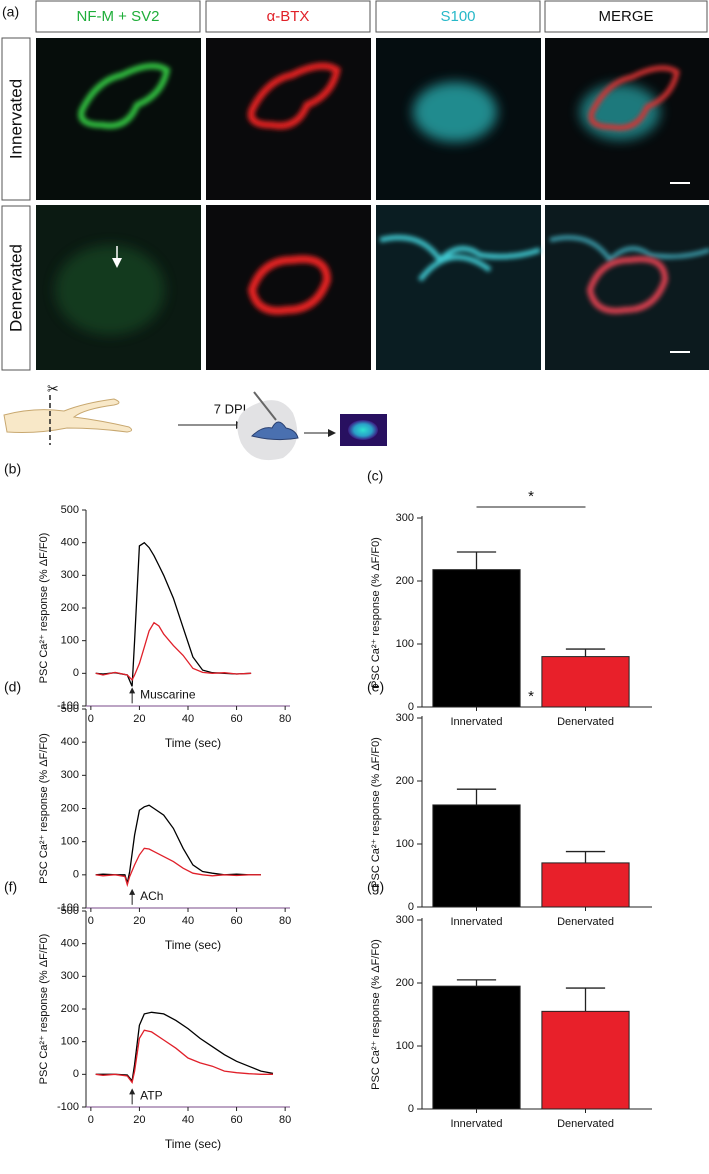 Image resolution: width=709 pixels, height=1174 pixels. What do you see at coordinates (15, 119) in the screenshot?
I see `row-label: Innervated` at bounding box center [15, 119].